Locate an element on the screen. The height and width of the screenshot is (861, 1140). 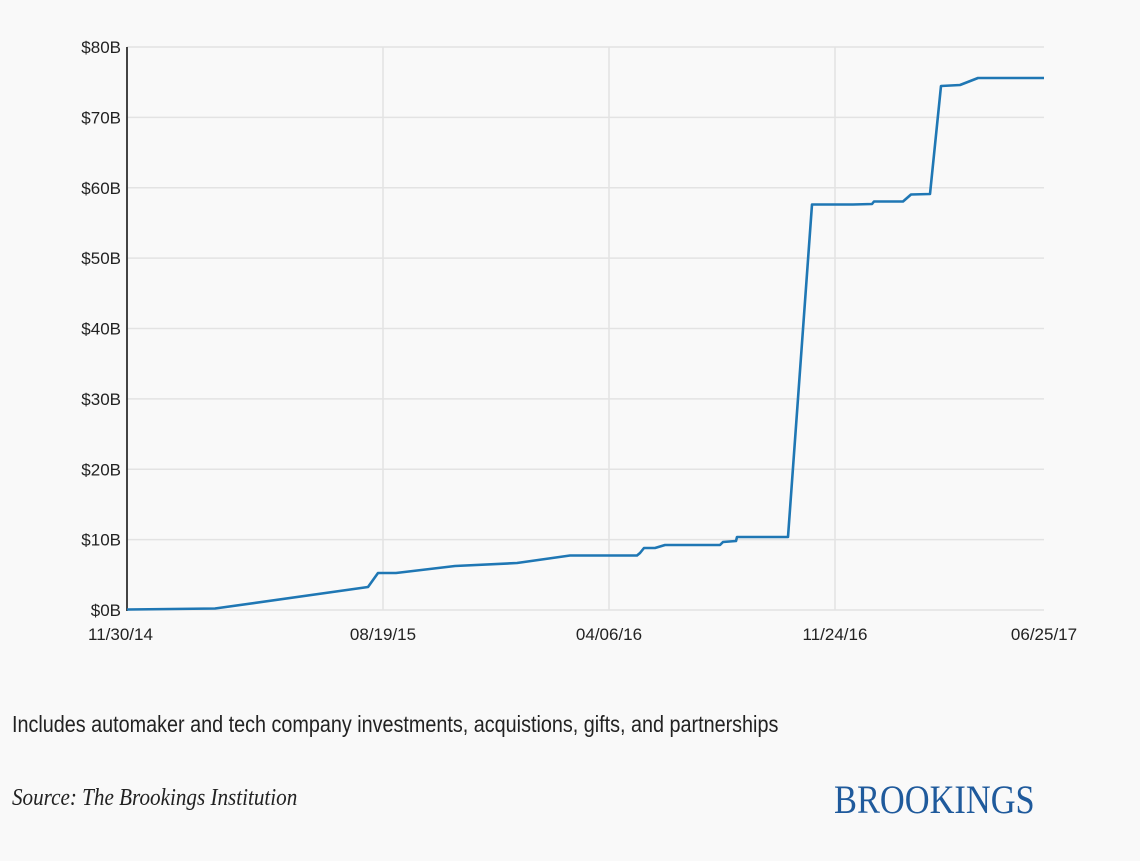
x-axis-ticks: 11/30/14 08/19/15 04/06/16 11/24/16 06/25/17 is located at coordinates (582, 634).